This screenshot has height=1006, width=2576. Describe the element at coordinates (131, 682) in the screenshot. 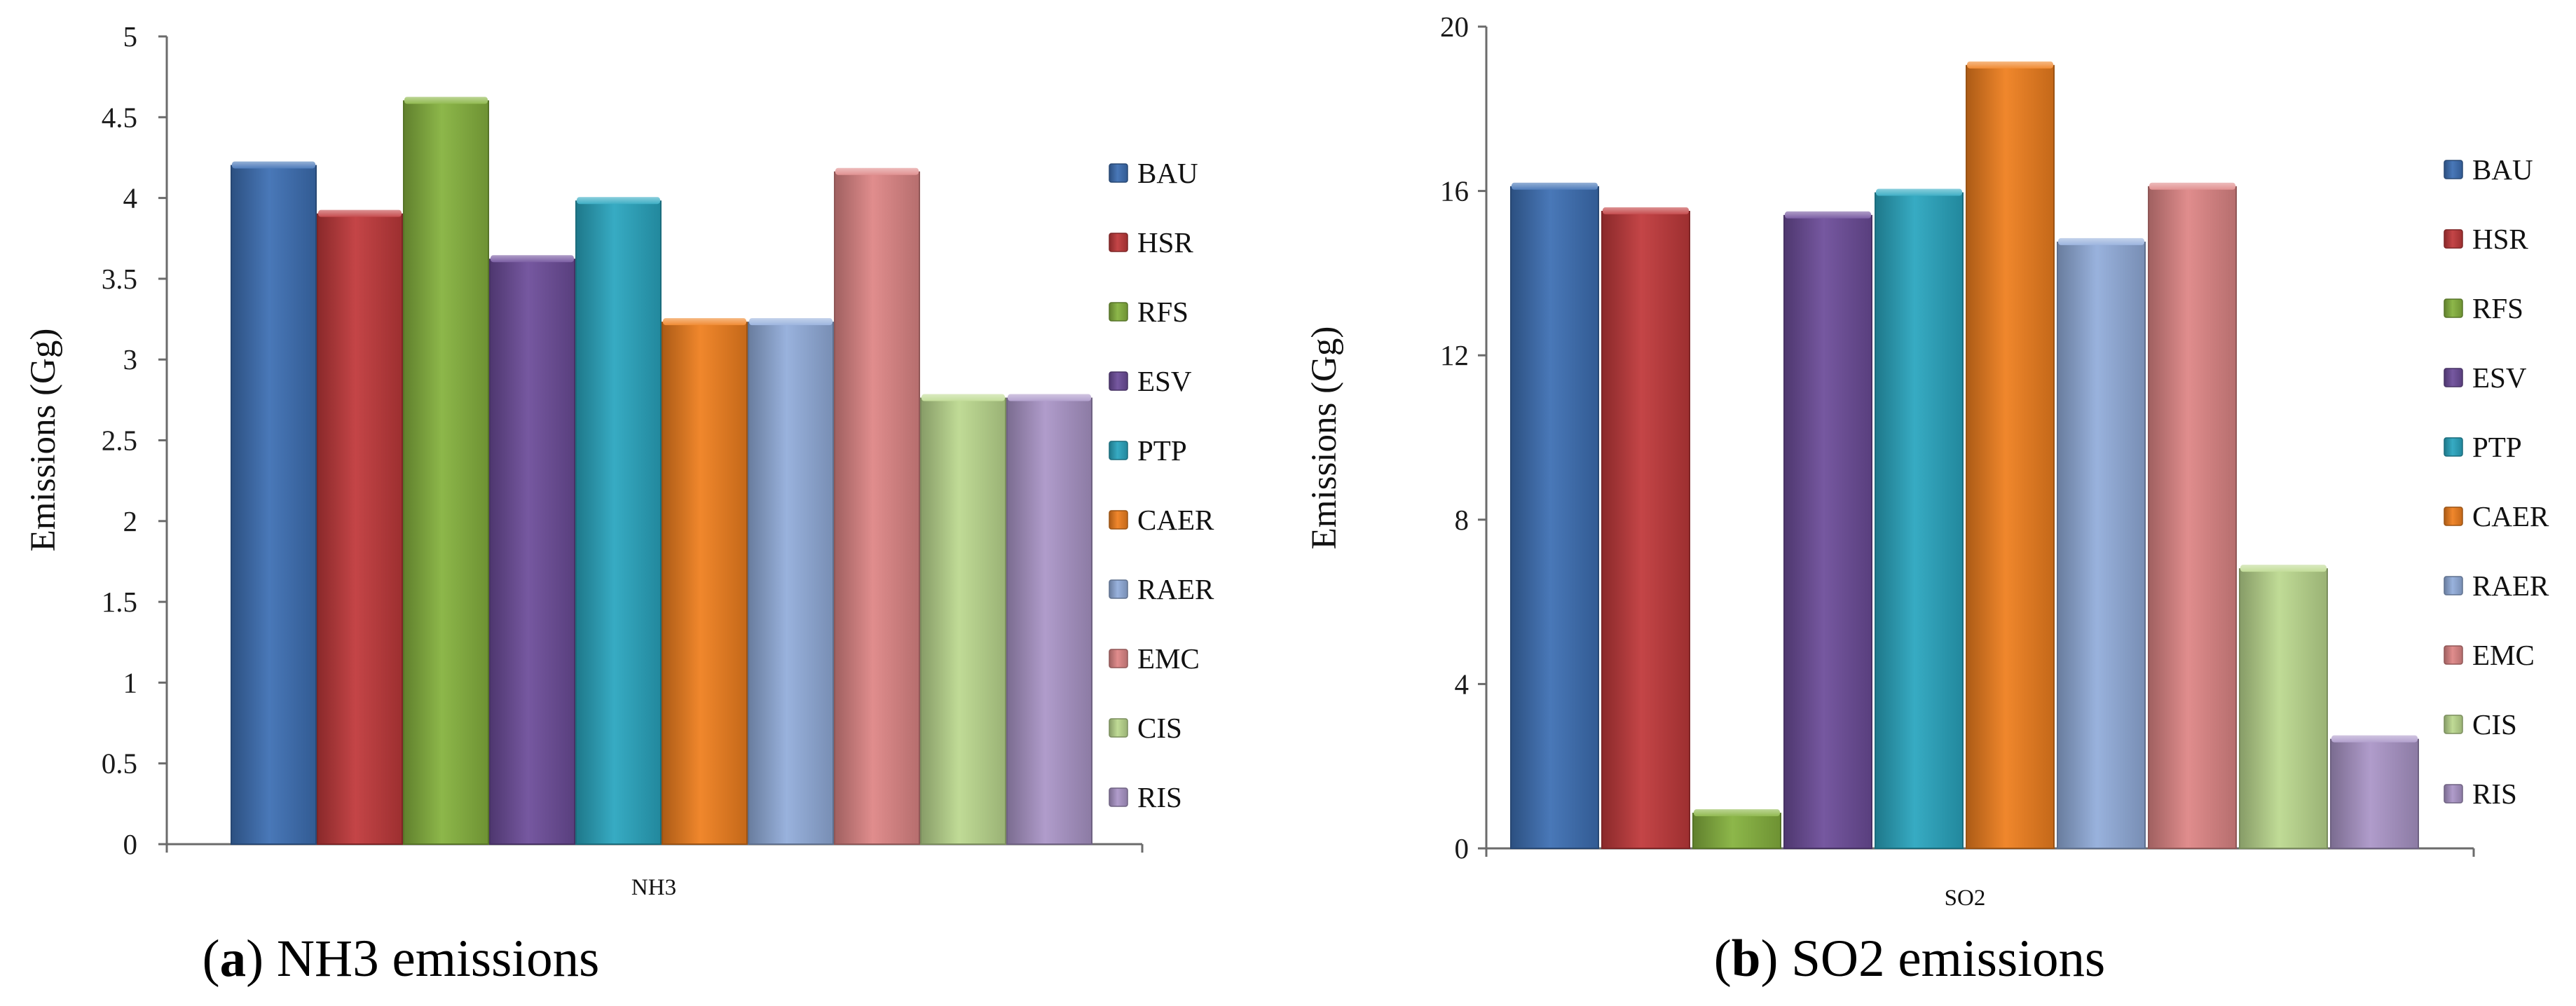

I see `y-tick-label: 1` at that location.